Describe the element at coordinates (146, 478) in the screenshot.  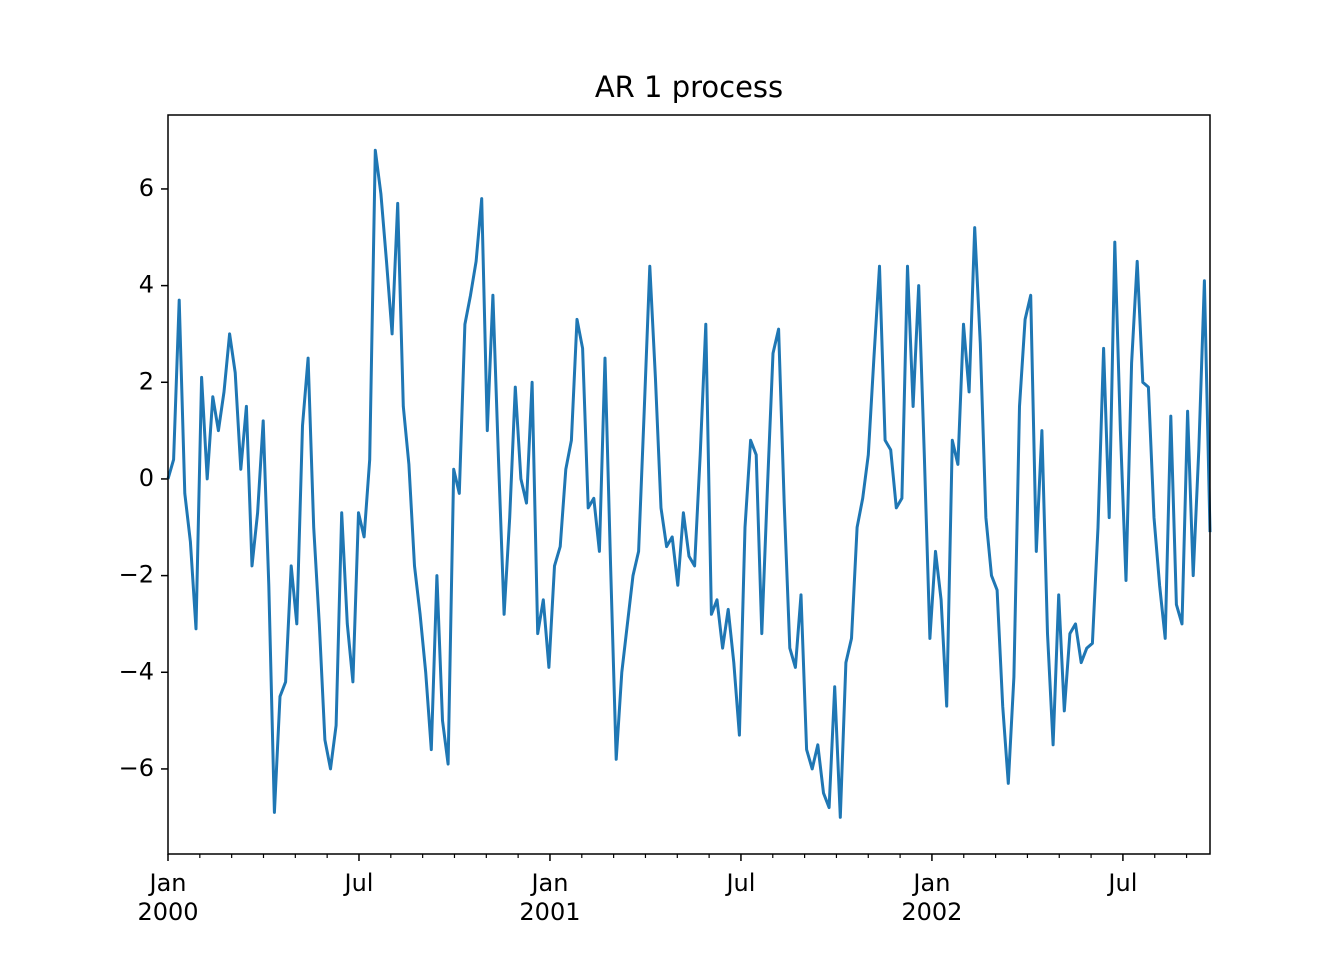
I see `y-tick-label: 0` at that location.